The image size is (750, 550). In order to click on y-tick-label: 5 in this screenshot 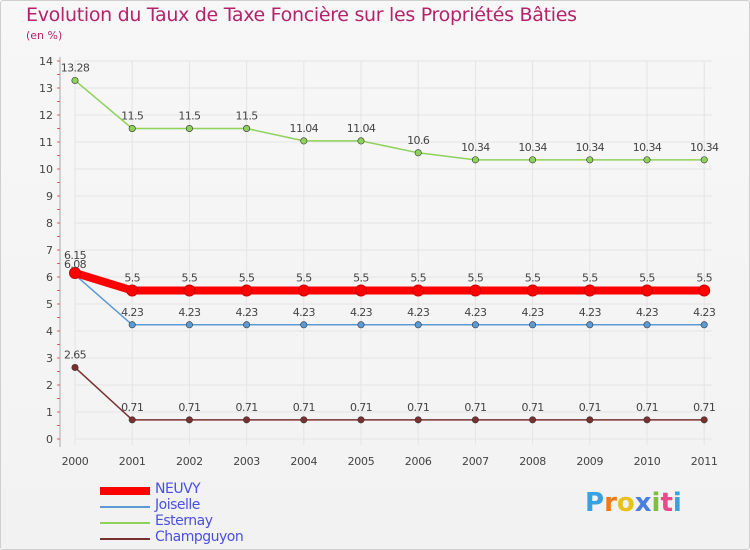, I will do `click(49, 304)`.